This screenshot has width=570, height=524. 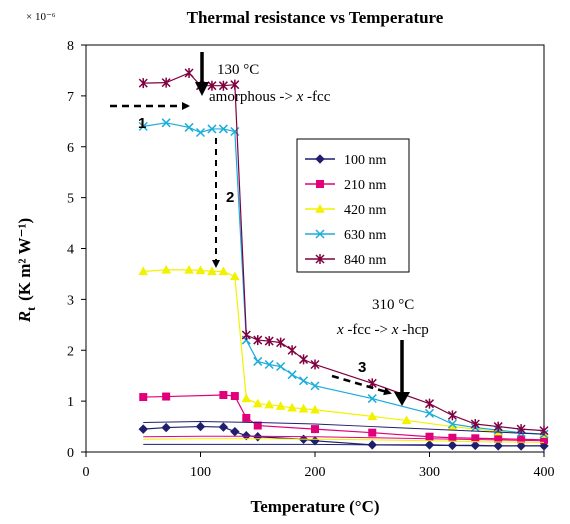 I want to click on legend-box, so click(x=353, y=205).